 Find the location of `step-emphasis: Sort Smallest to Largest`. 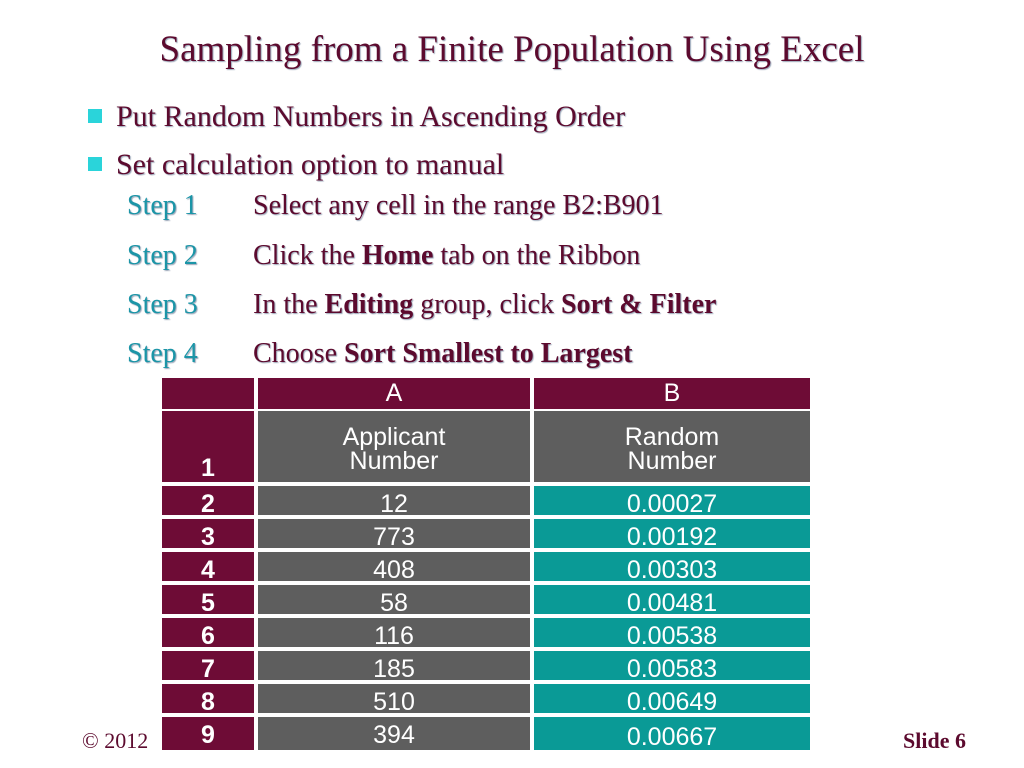

step-emphasis: Sort Smallest to Largest is located at coordinates (488, 353).